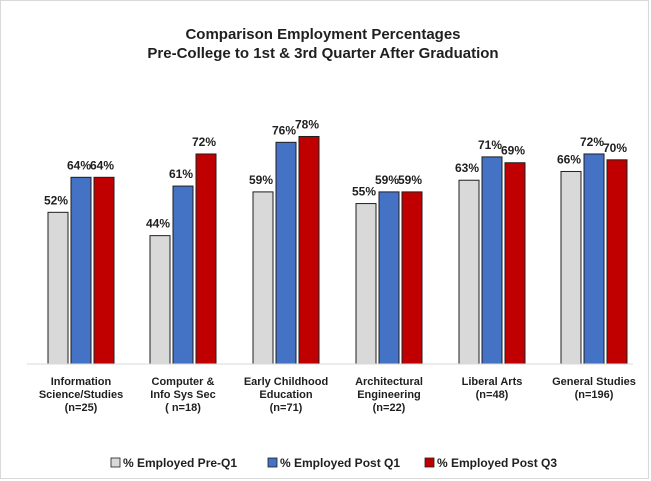 The image size is (651, 481). Describe the element at coordinates (366, 284) in the screenshot. I see `bar-series1-cat4` at that location.